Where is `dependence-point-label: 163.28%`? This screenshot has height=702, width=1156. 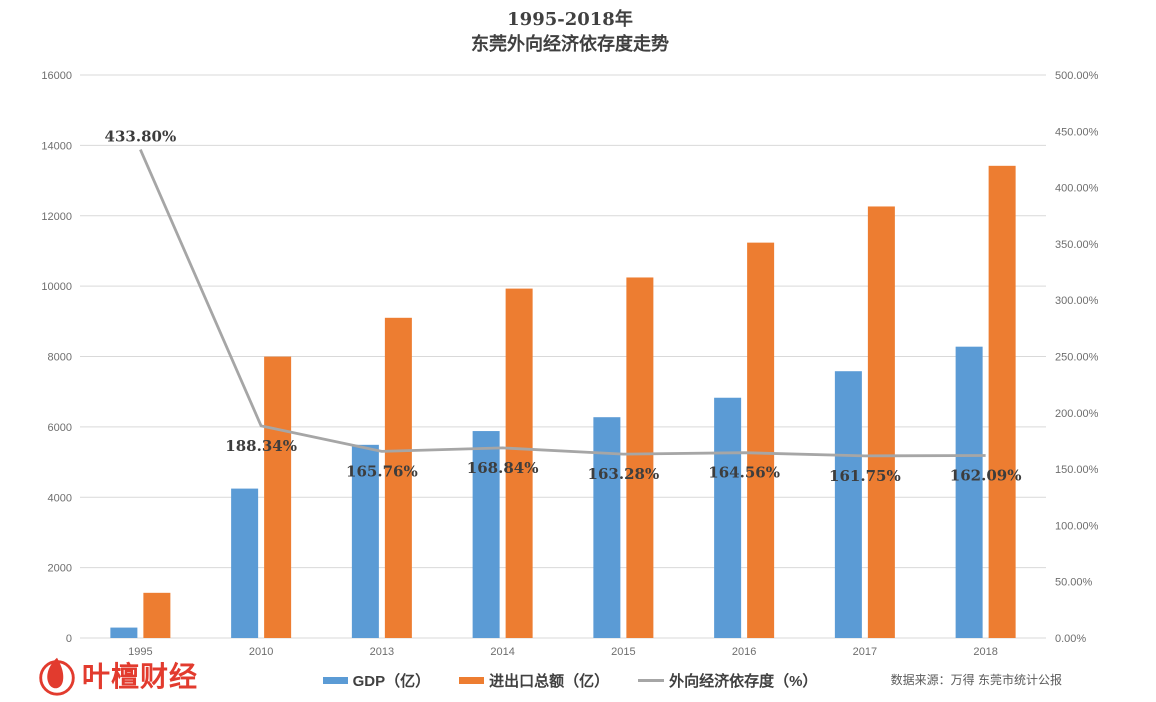
dependence-point-label: 163.28% is located at coordinates (624, 474).